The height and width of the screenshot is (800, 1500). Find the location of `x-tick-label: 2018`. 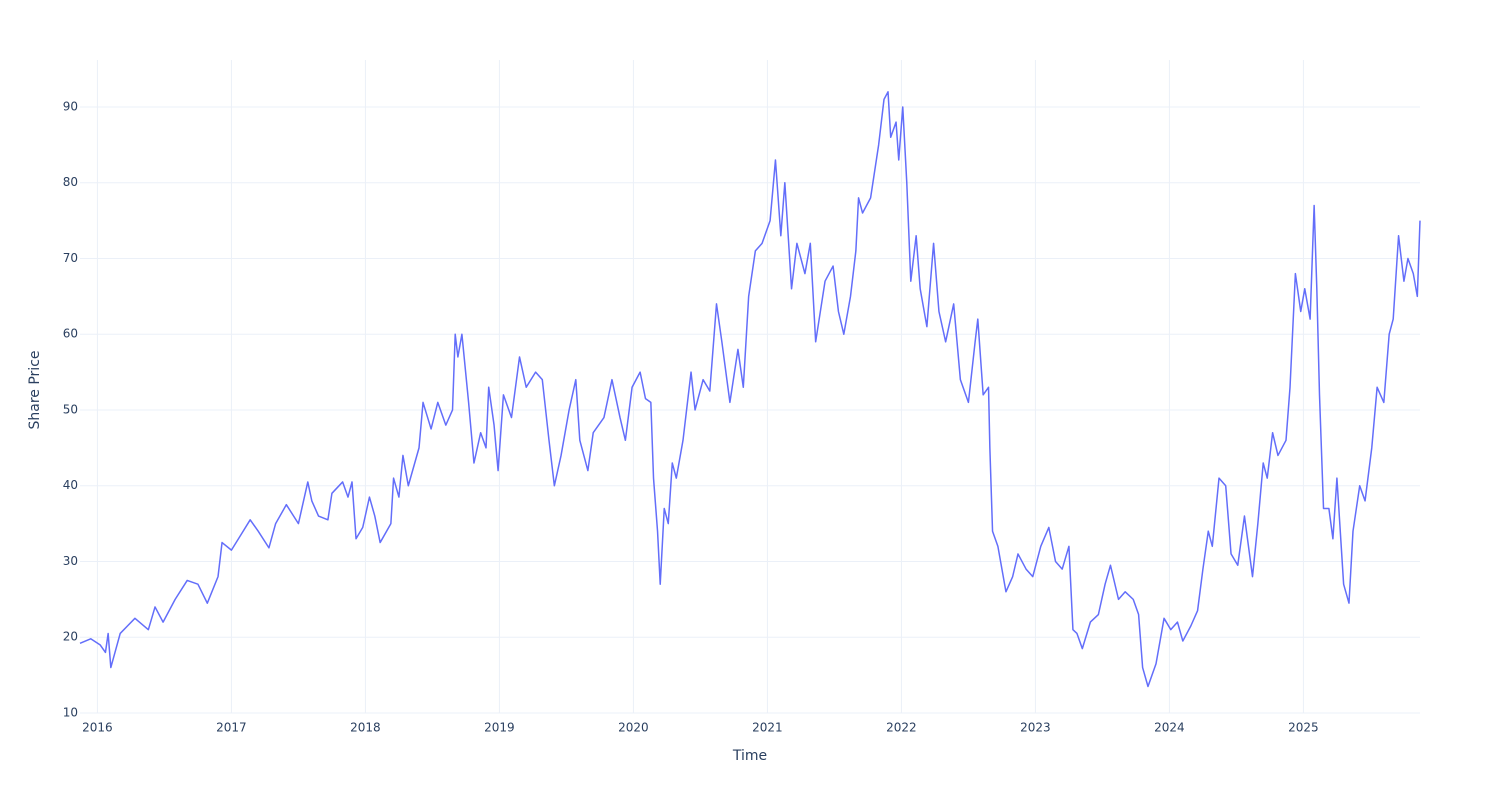

x-tick-label: 2018 is located at coordinates (365, 728).